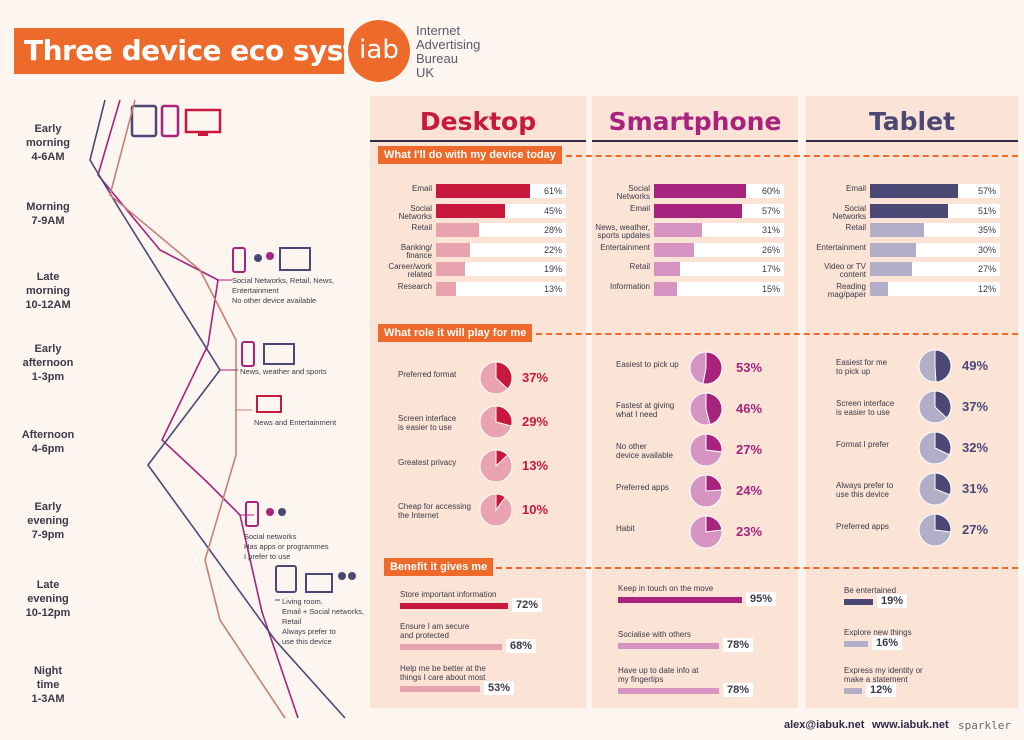  I want to click on bar-track: 35%, so click(935, 230).